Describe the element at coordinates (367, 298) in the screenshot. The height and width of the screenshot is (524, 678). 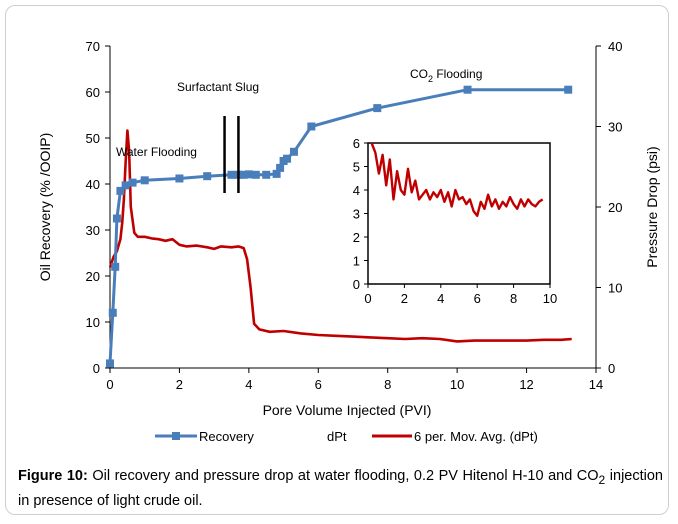
I see `inset-x-tick-label: 0` at that location.